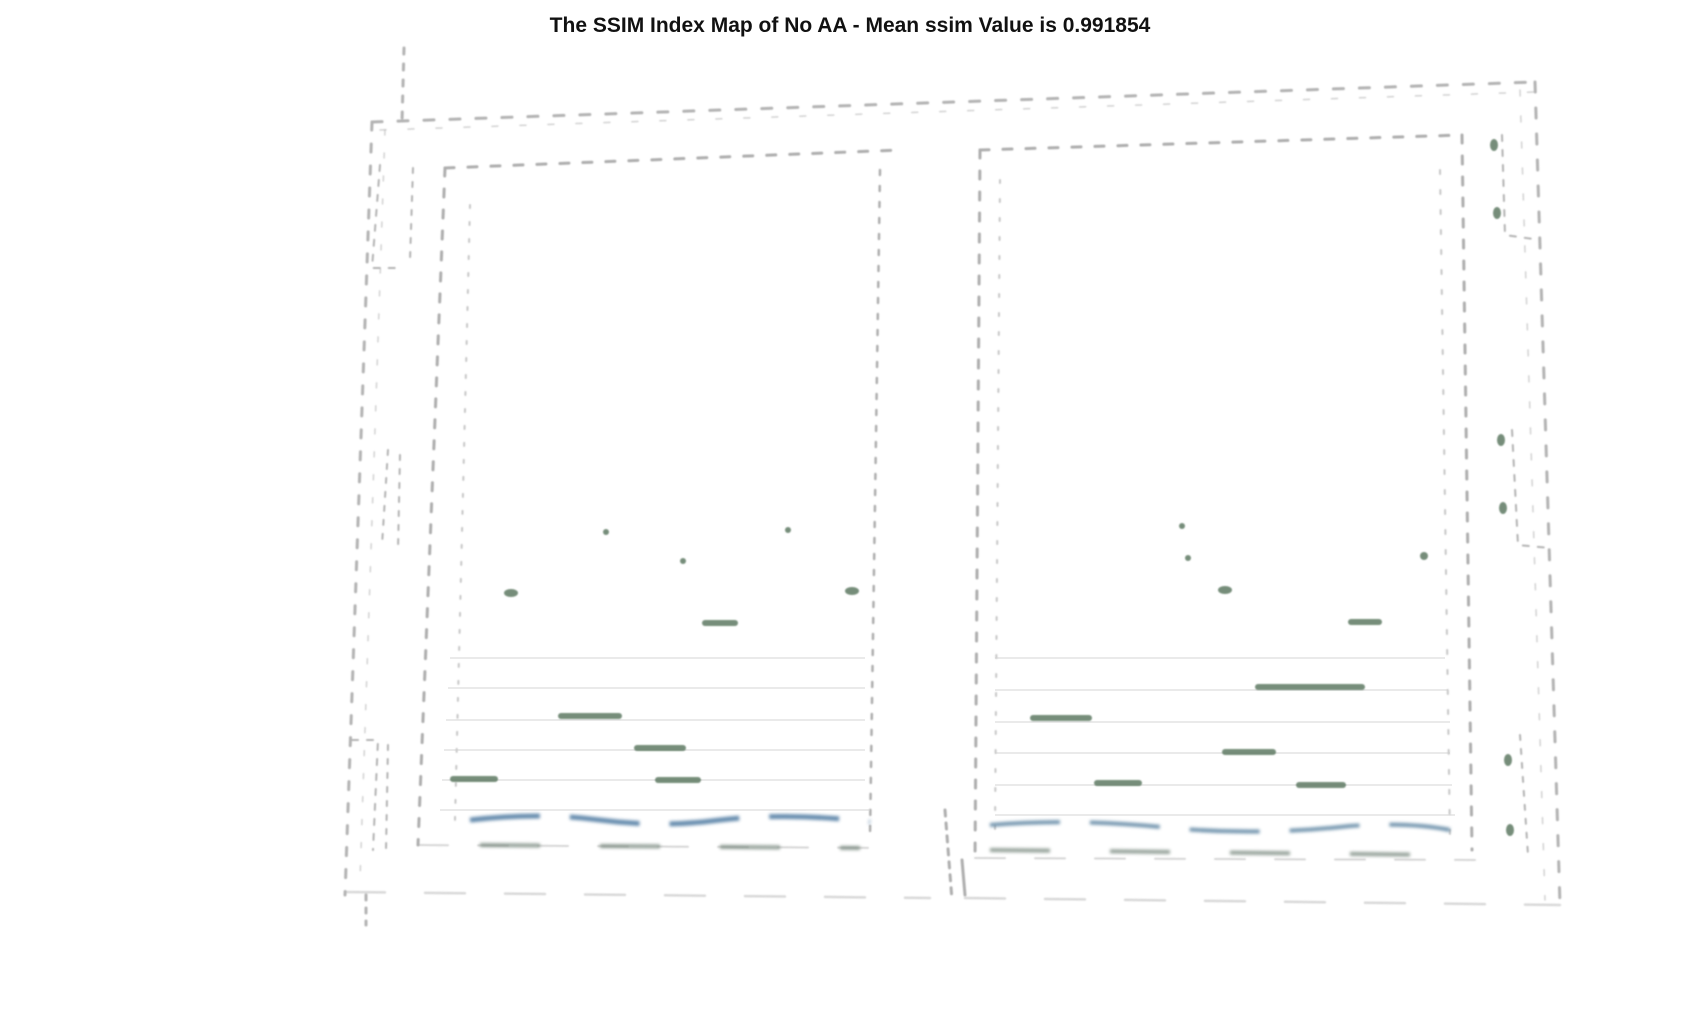 The height and width of the screenshot is (1025, 1700). I want to click on shelf-lines, so click(947, 736).